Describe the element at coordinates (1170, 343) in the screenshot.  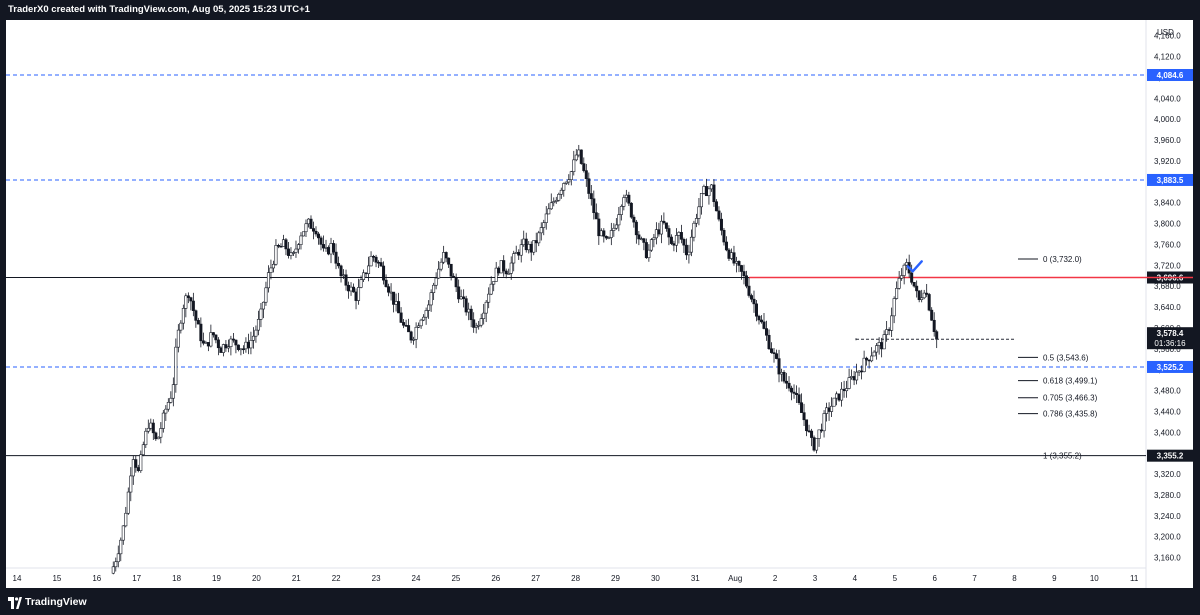
I see `last-price-countdown: 01:36:16` at that location.